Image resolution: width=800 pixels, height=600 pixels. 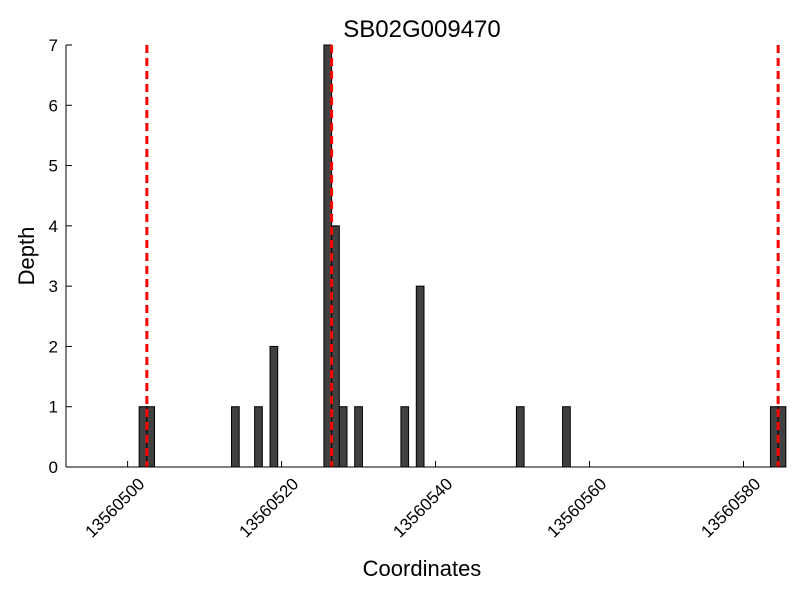 What do you see at coordinates (53, 166) in the screenshot?
I see `y-tick-label: 5` at bounding box center [53, 166].